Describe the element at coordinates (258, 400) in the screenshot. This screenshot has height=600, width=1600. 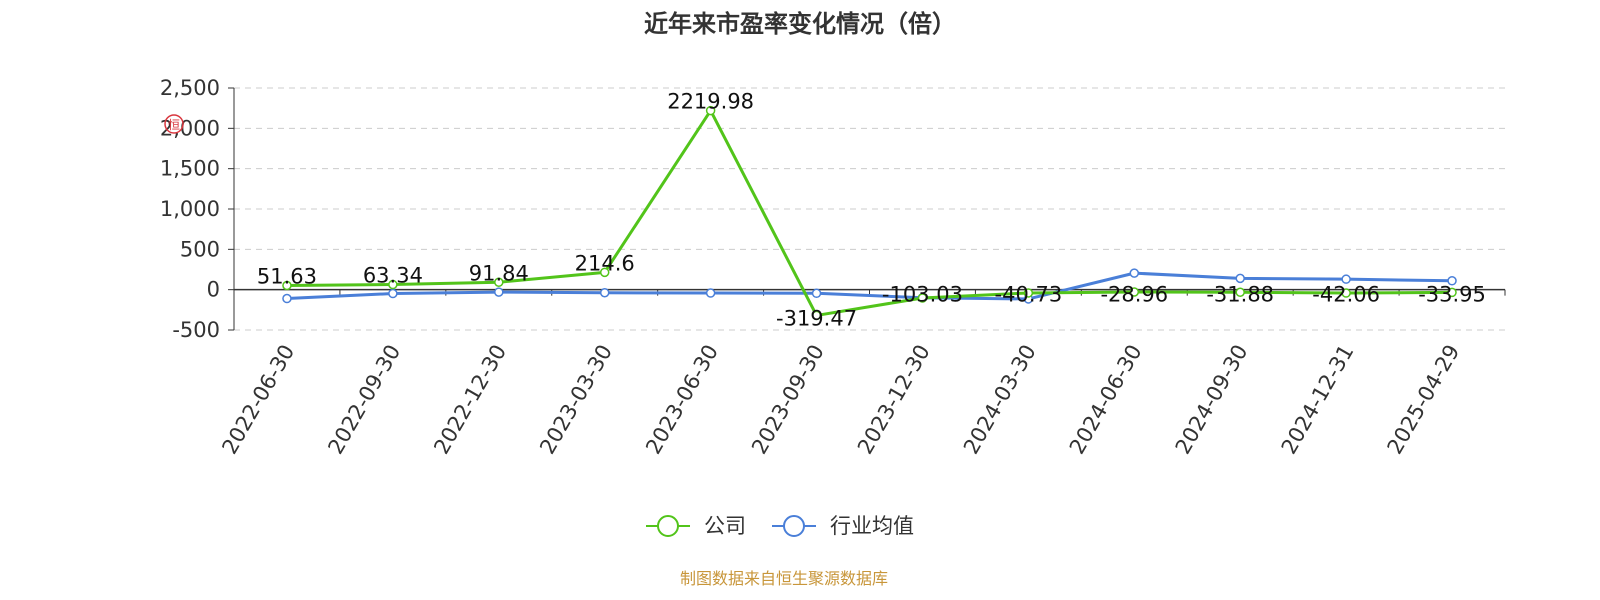
I see `x-tick-label: 2022-06-30` at that location.